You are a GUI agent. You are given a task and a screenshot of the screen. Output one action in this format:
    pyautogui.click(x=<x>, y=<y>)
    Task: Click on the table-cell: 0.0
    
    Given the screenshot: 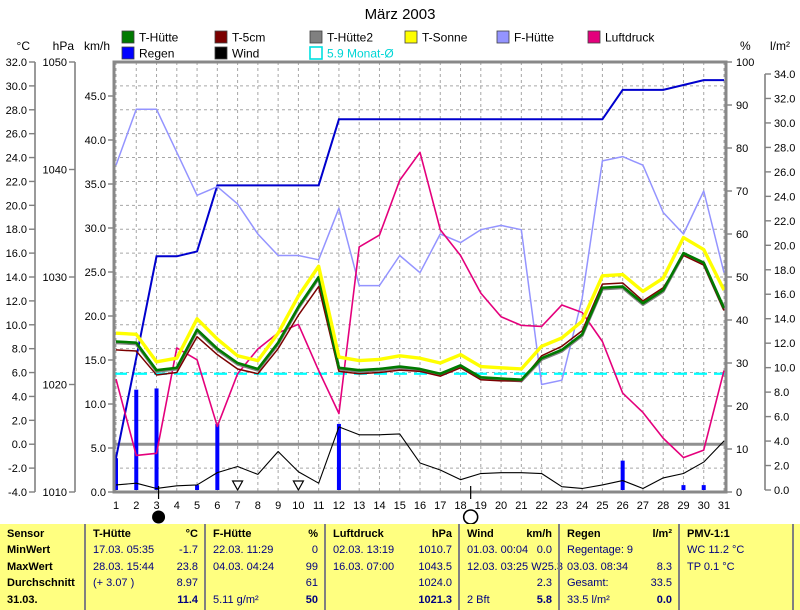 What is the action you would take?
    pyautogui.click(x=664, y=599)
    